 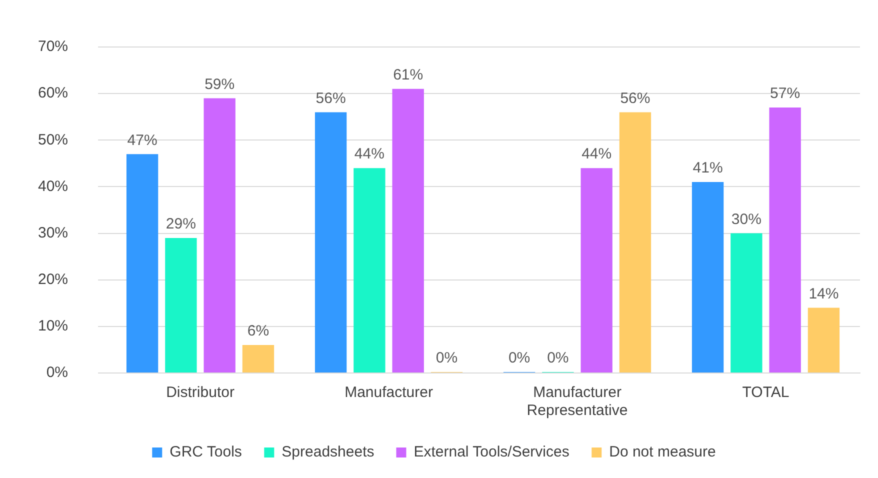 What do you see at coordinates (53, 139) in the screenshot?
I see `y-tick-label: 50%` at bounding box center [53, 139].